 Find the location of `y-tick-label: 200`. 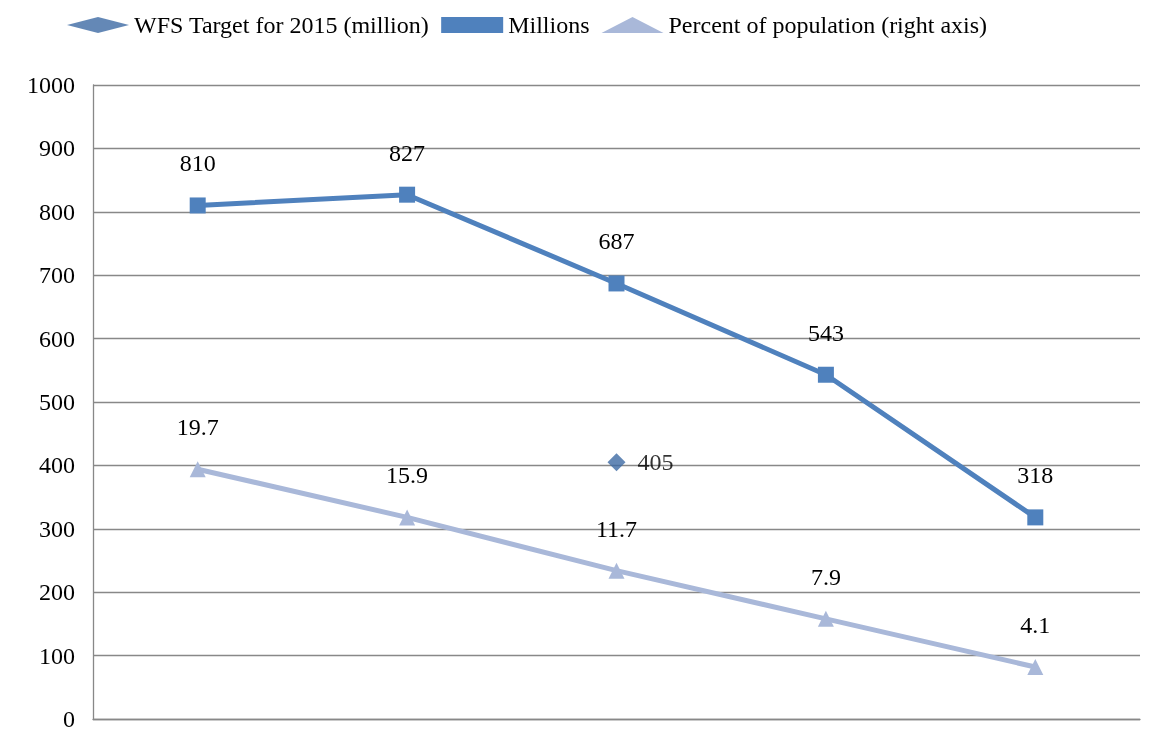

y-tick-label: 200 is located at coordinates (57, 592).